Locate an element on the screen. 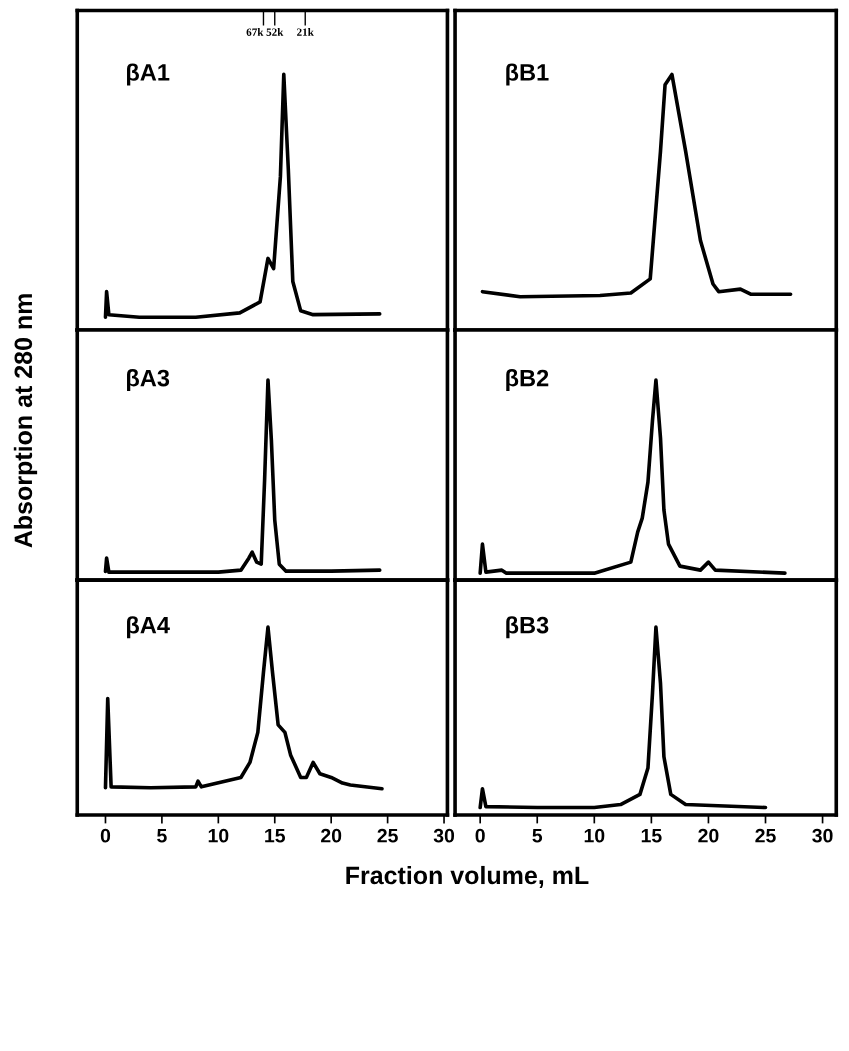  x-axis-title: Fraction volume, mL is located at coordinates (467, 876).